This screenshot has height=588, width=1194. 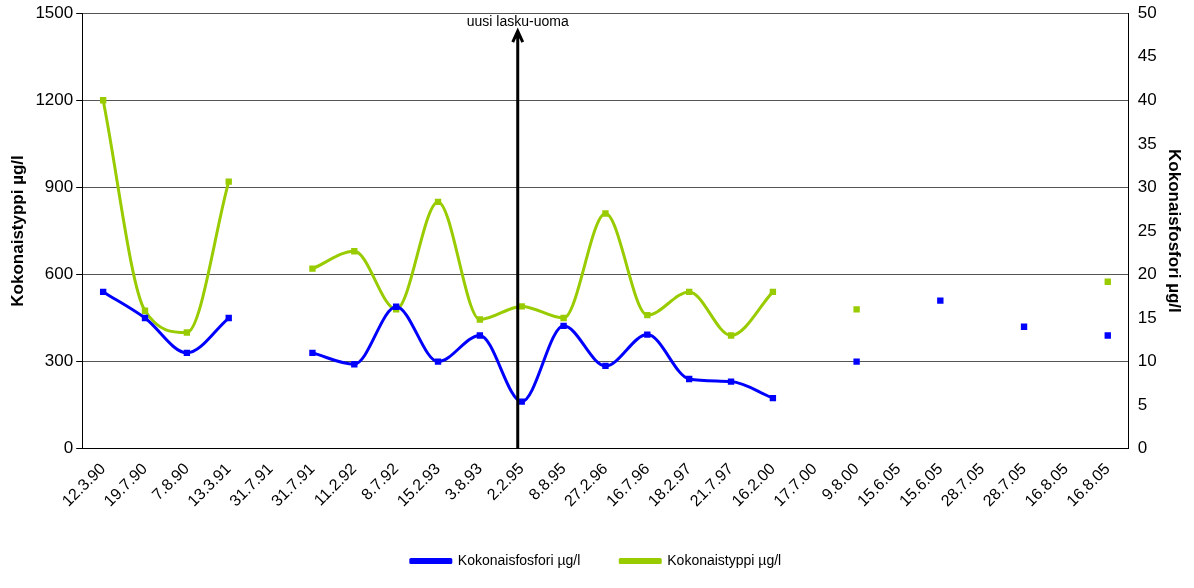 I want to click on y2-tick-label: 5, so click(x=1142, y=404).